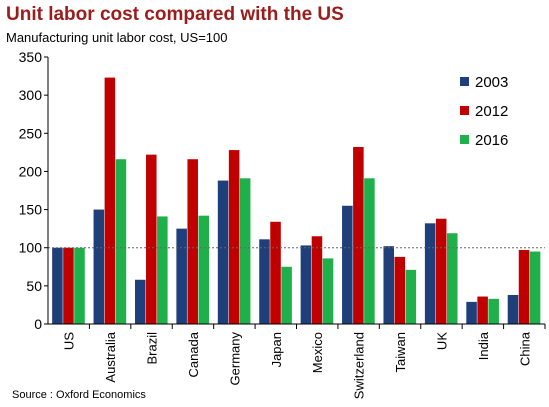  I want to click on y-tick-label: 0, so click(38, 324).